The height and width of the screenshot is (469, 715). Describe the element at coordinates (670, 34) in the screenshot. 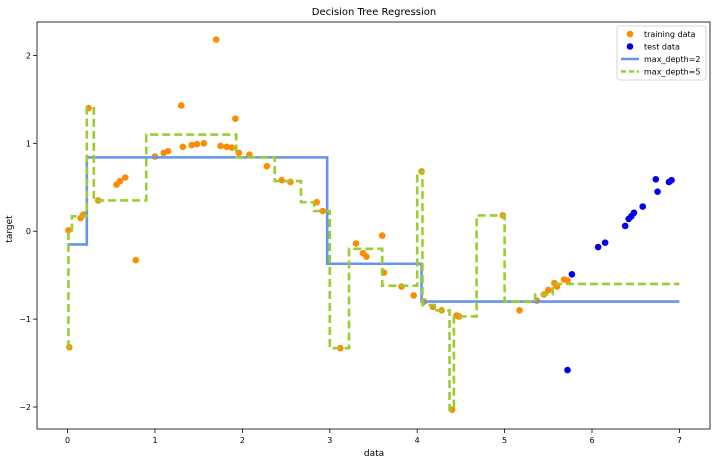

I see `legend-label: training data` at that location.